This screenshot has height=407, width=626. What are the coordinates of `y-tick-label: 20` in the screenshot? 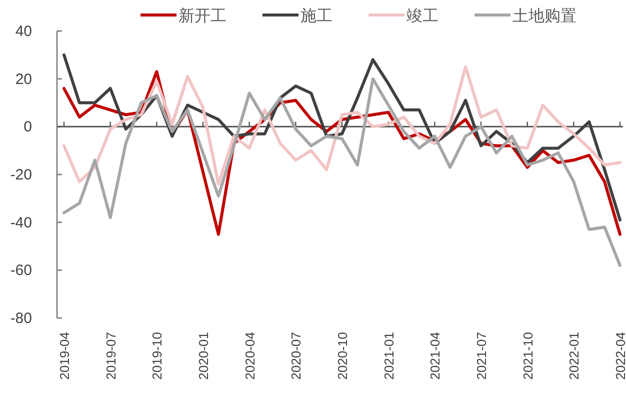 It's located at (23, 79).